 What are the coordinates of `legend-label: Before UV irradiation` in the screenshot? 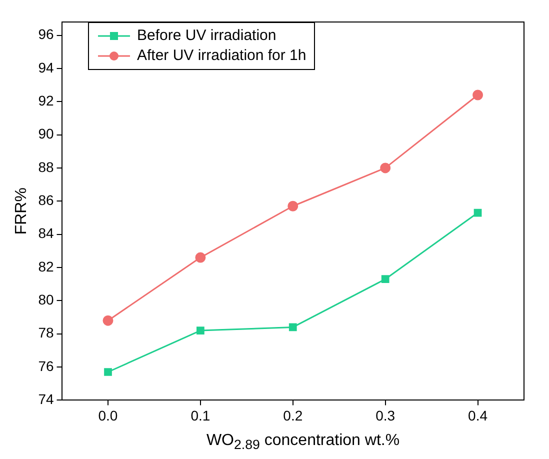 It's located at (206, 36).